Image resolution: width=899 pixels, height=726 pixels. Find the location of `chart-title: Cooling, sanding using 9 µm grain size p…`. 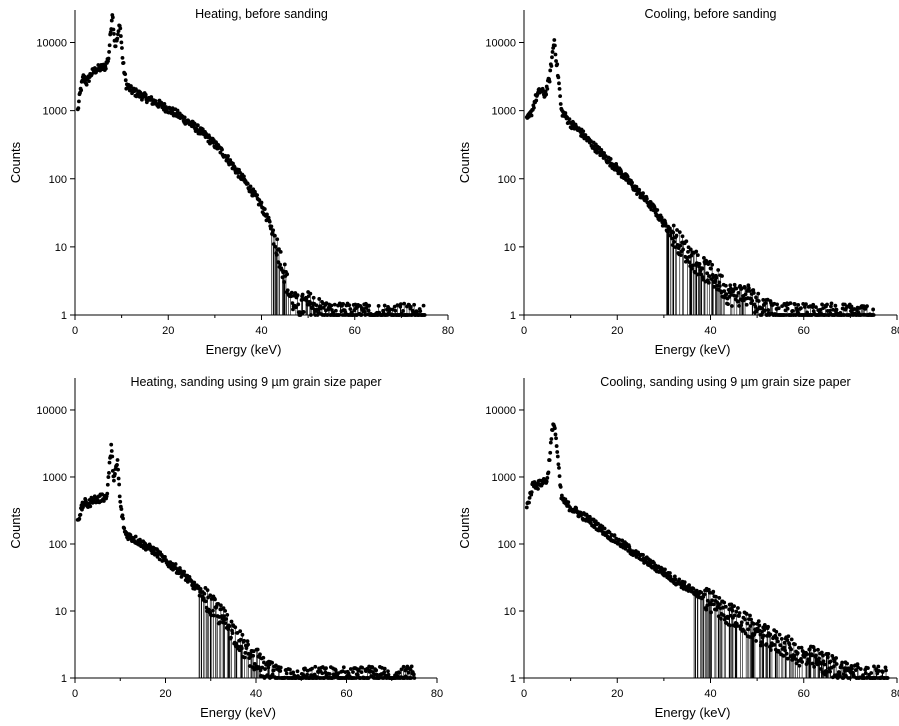

chart-title: Cooling, sanding using 9 µm grain size p… is located at coordinates (725, 382).